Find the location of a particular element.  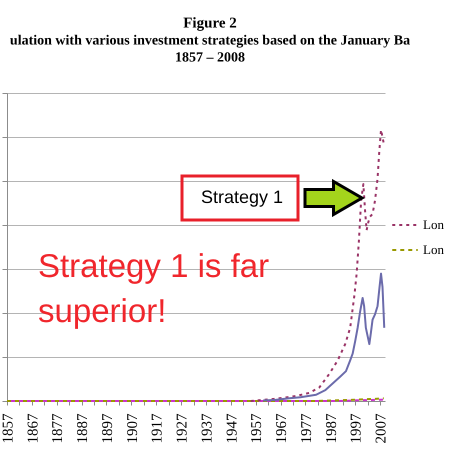

x-tick-label: 1977 is located at coordinates (306, 428).